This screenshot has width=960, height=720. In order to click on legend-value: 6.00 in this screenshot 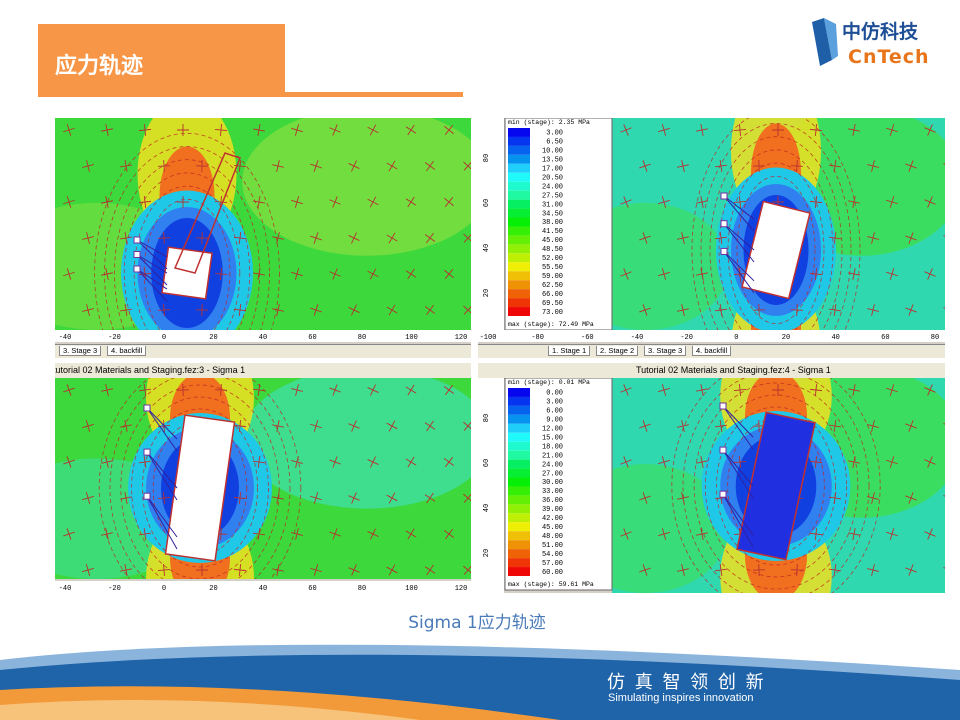, I will do `click(554, 412)`.